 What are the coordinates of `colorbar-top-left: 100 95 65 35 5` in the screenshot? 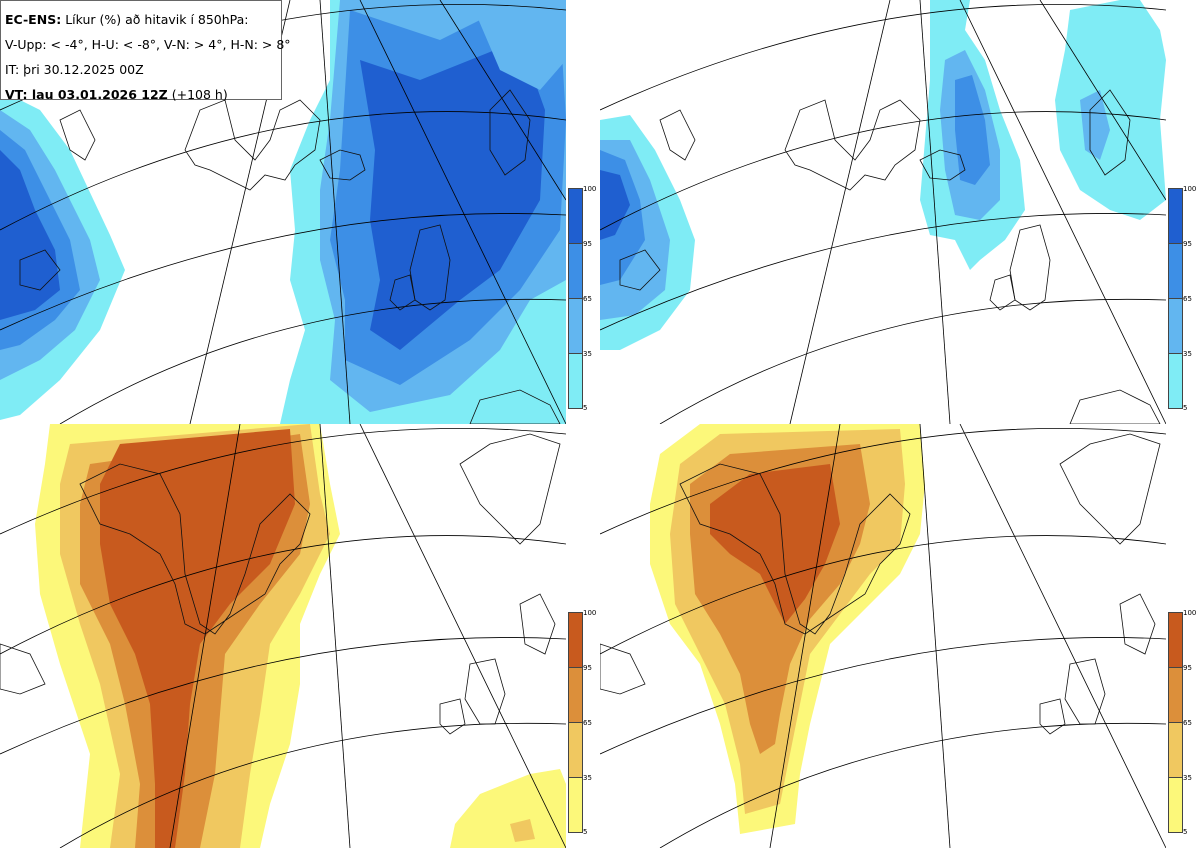 It's located at (583, 212).